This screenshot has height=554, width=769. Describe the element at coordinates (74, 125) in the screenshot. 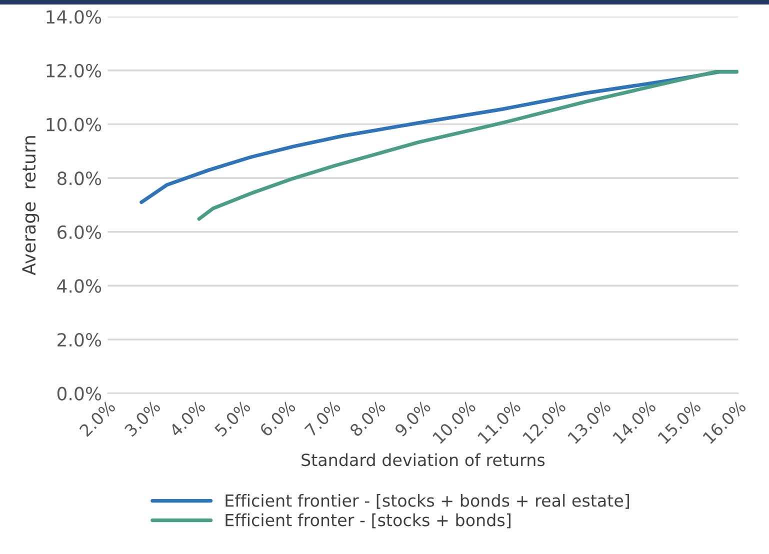

I see `y-tick-label: 10.0%` at that location.